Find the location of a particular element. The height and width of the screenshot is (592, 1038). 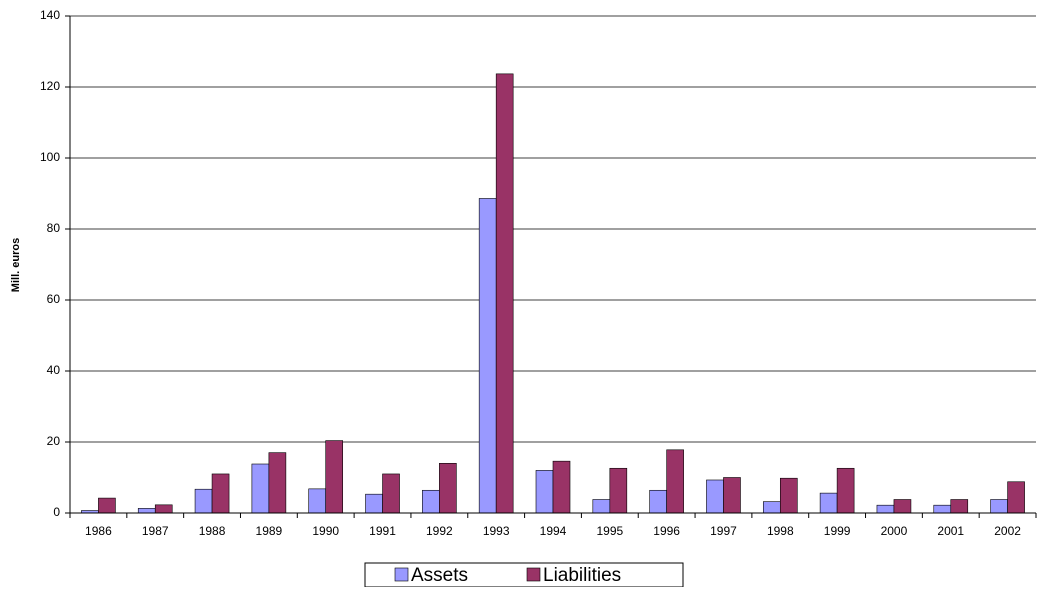

y-tick-label: 20 is located at coordinates (54, 441).